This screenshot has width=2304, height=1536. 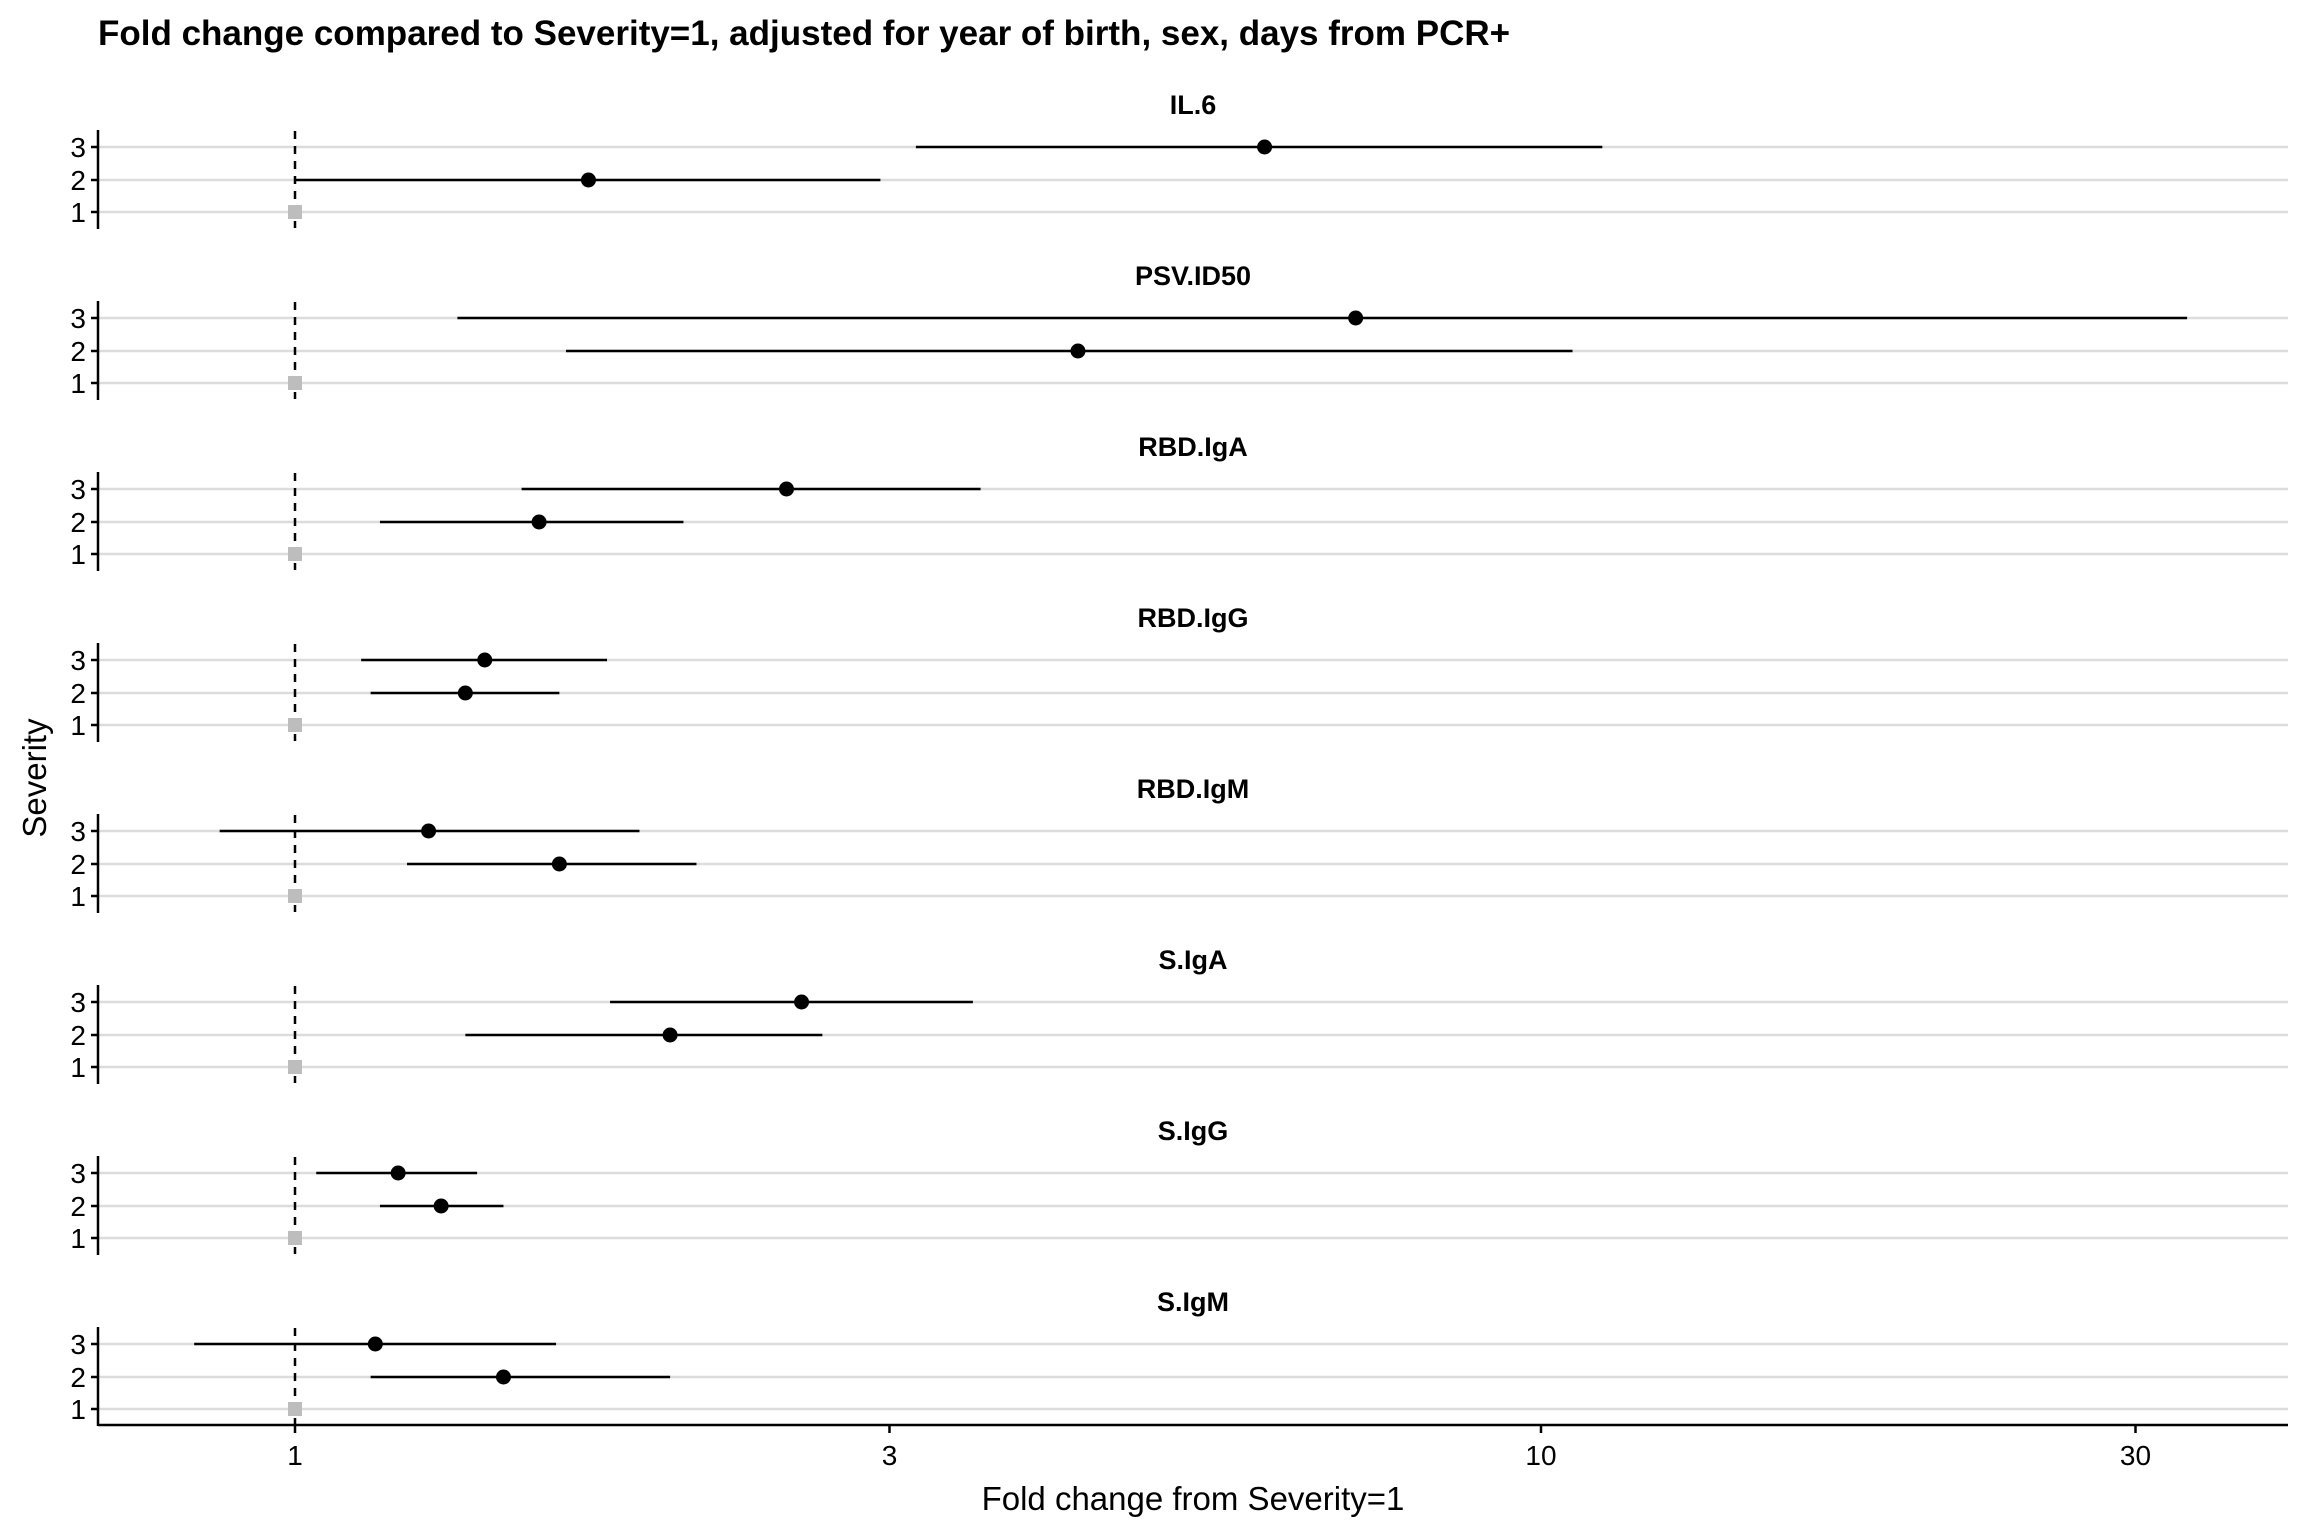 What do you see at coordinates (1540, 1455) in the screenshot?
I see `x-tick-label: 10` at bounding box center [1540, 1455].